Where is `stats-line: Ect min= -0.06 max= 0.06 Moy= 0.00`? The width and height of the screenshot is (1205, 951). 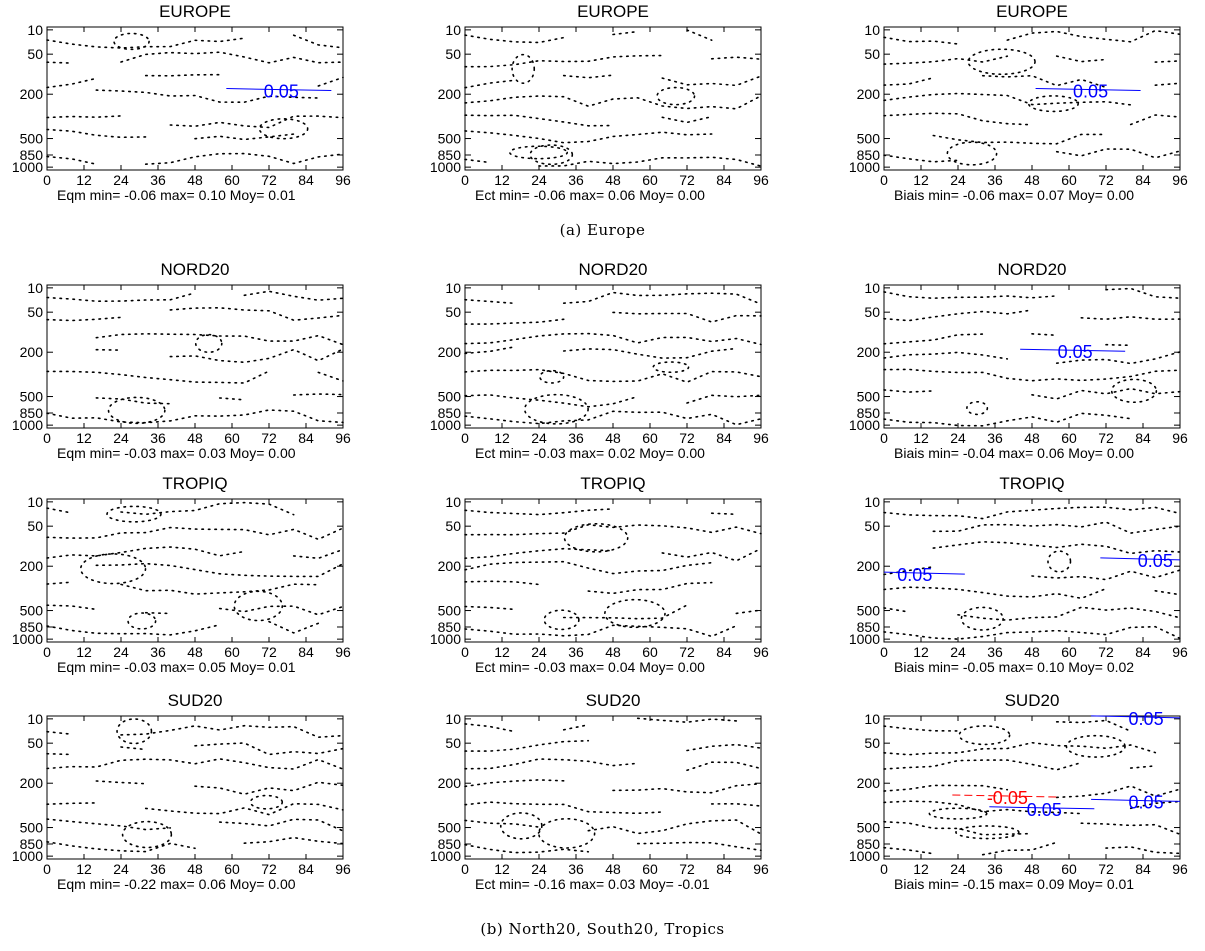
stats-line: Ect min= -0.06 max= 0.06 Moy= 0.00 is located at coordinates (590, 195).